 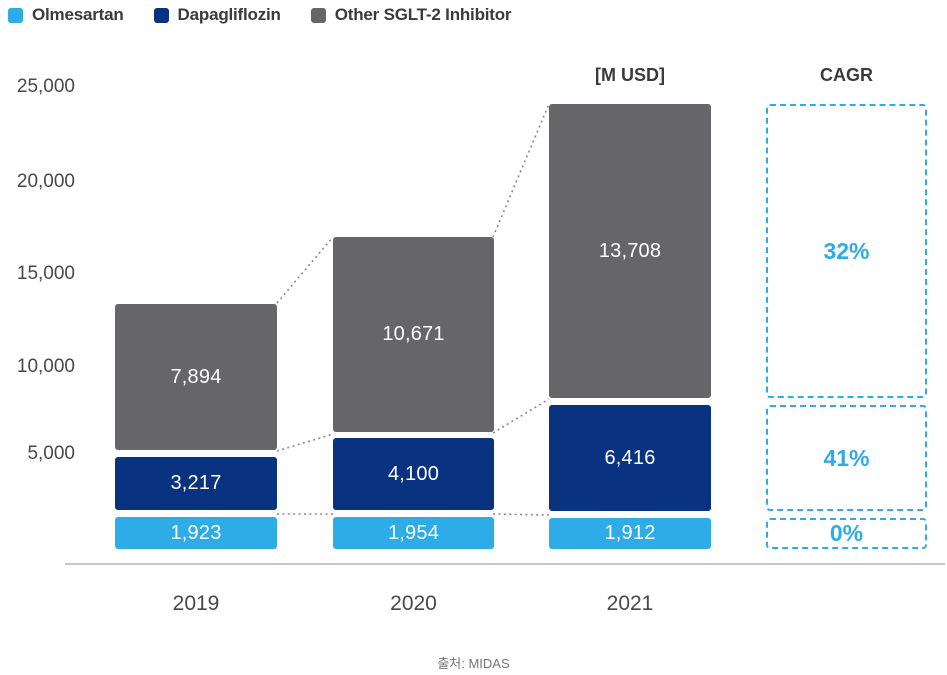 What do you see at coordinates (630, 603) in the screenshot?
I see `x-tick-2021: 2021` at bounding box center [630, 603].